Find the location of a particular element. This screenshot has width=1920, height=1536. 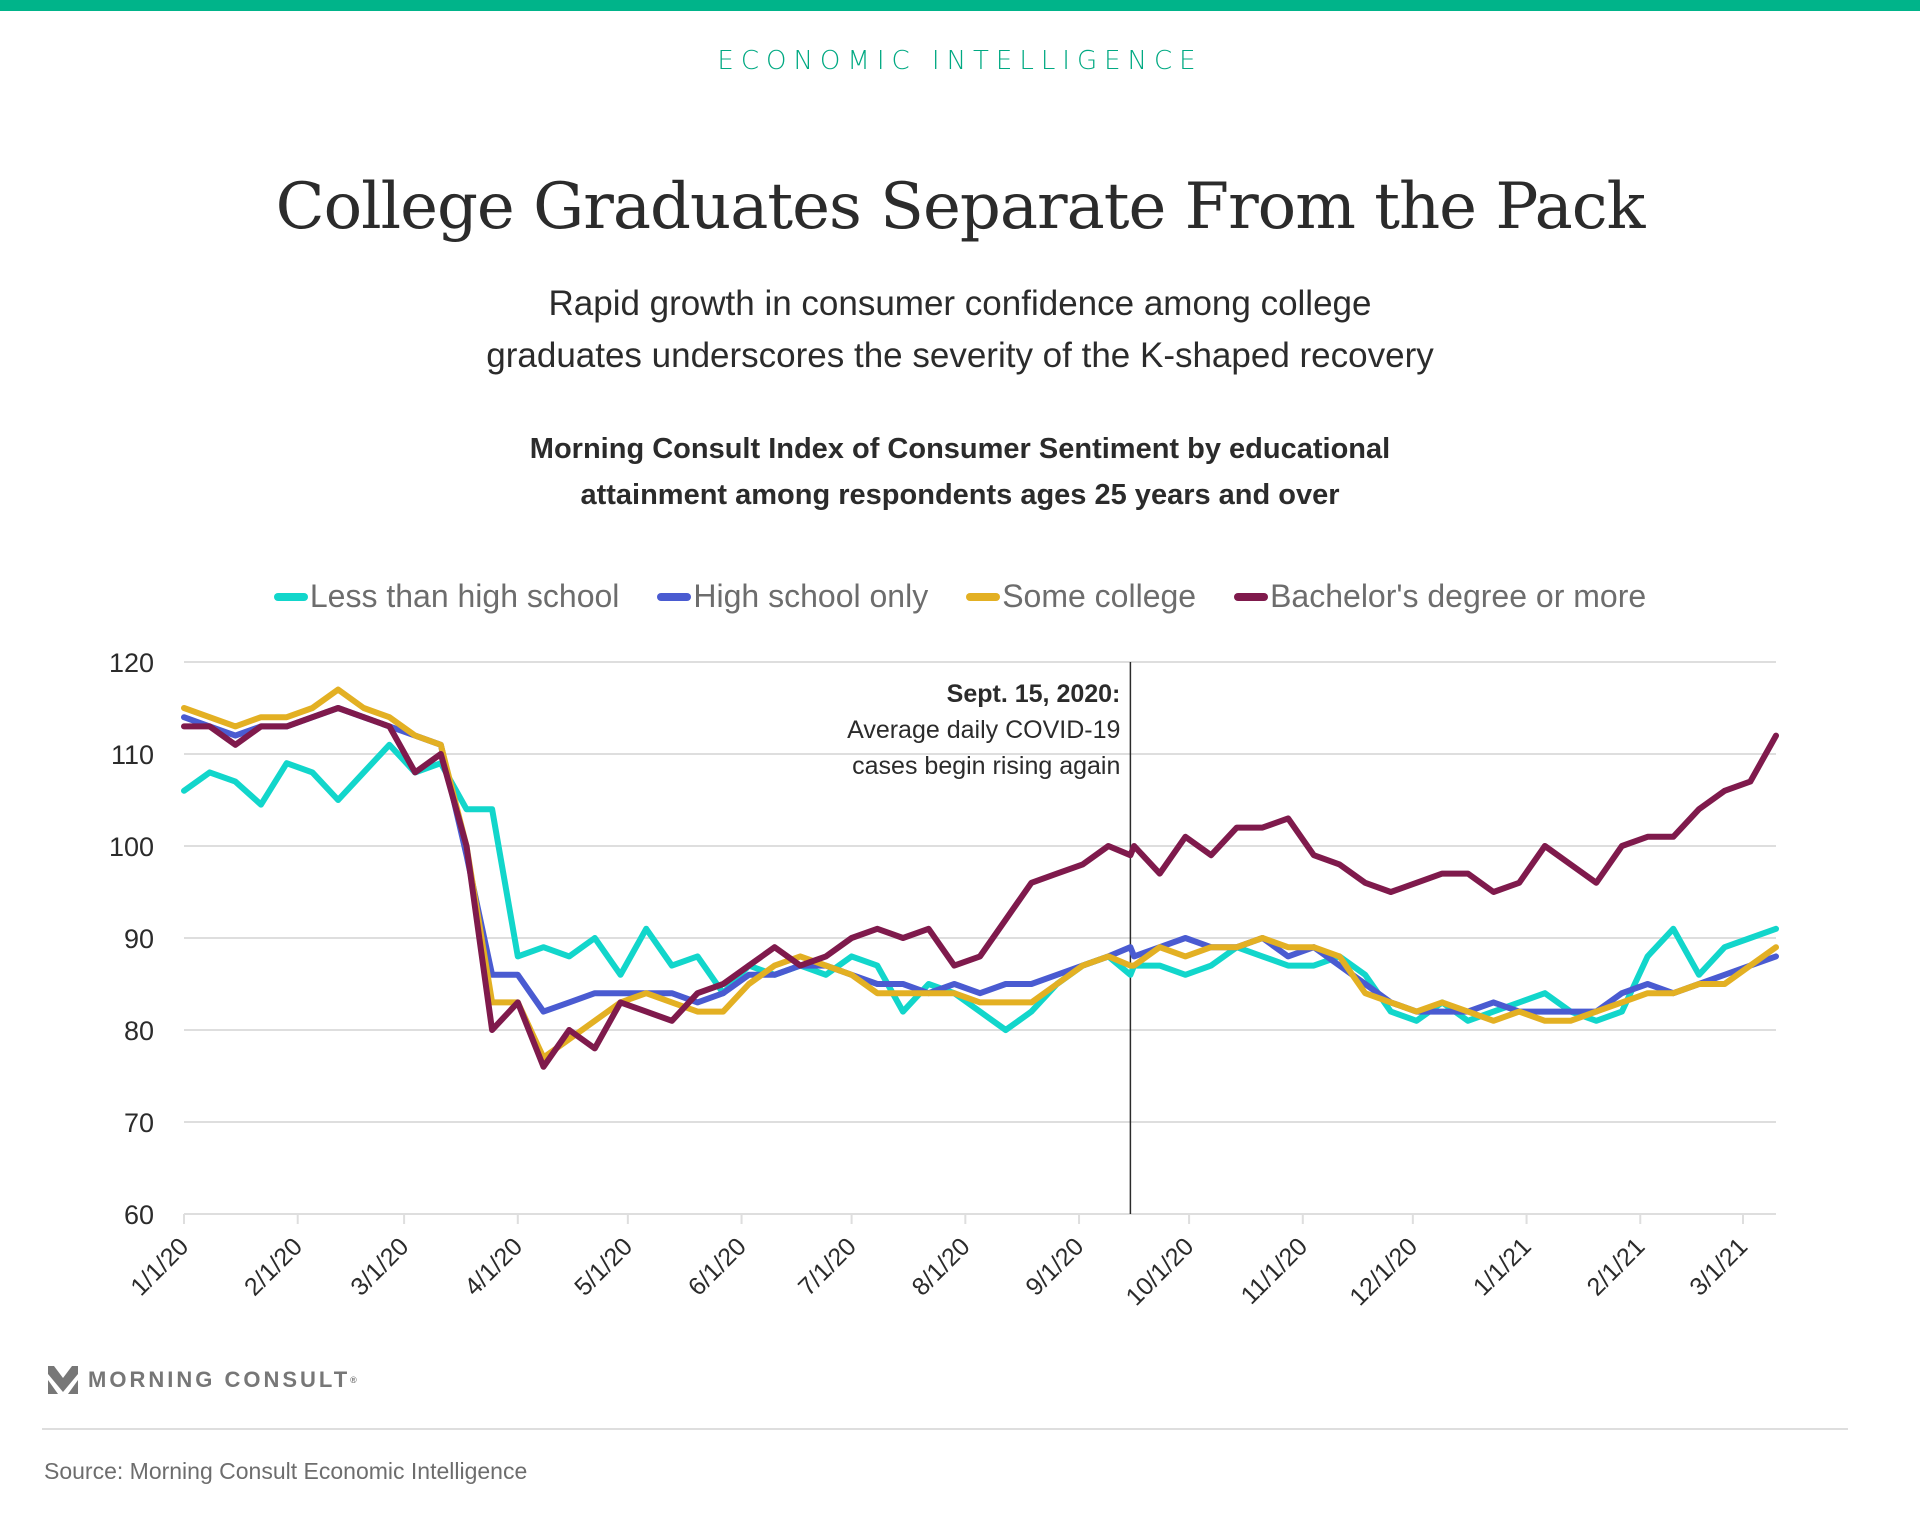

x-tick-label: 5/1/20 is located at coordinates (603, 1266).